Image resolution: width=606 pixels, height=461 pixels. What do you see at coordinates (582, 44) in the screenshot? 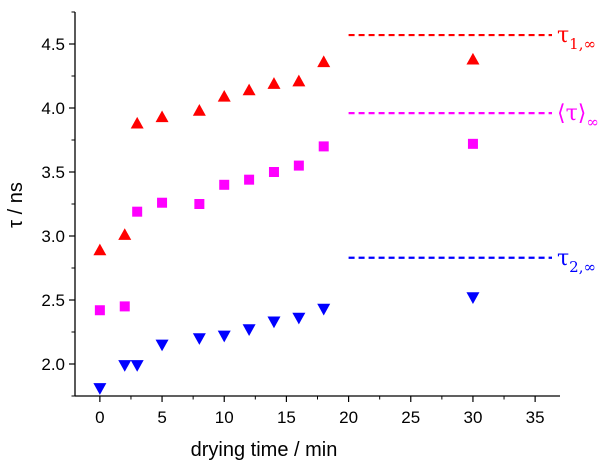
I see `tau1-inf-label-sub: 1,∞` at bounding box center [582, 44].